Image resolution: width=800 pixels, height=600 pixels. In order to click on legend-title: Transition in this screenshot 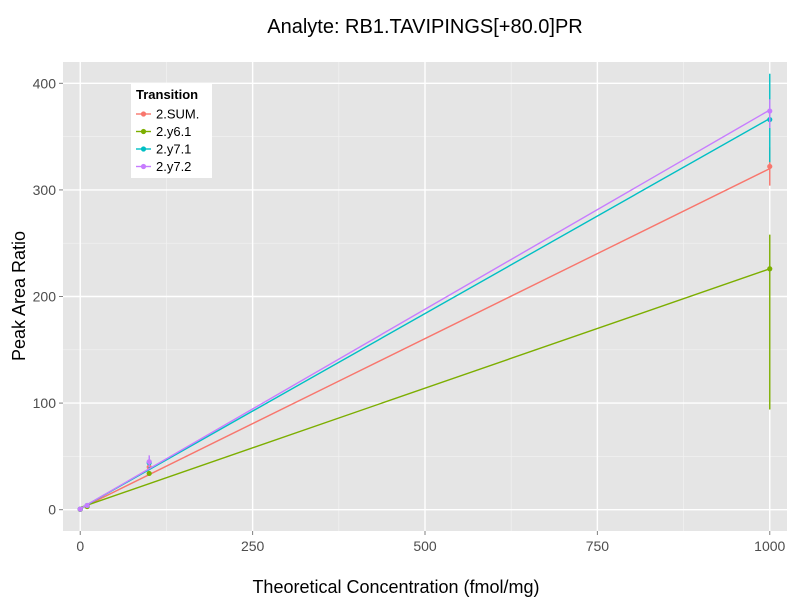, I will do `click(167, 94)`.